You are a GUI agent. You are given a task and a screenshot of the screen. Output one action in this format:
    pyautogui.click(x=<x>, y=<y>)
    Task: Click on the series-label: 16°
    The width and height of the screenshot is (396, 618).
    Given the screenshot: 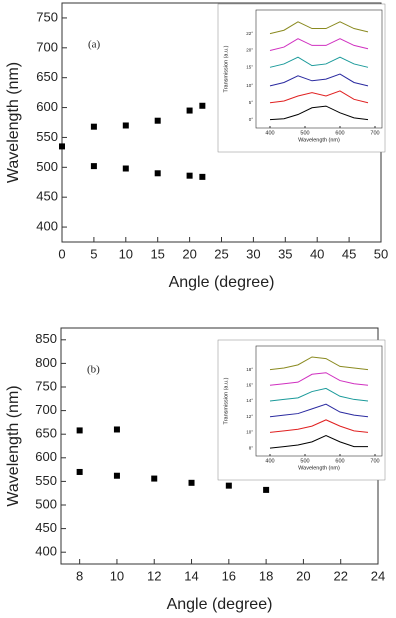 What is the action you would take?
    pyautogui.click(x=249, y=384)
    